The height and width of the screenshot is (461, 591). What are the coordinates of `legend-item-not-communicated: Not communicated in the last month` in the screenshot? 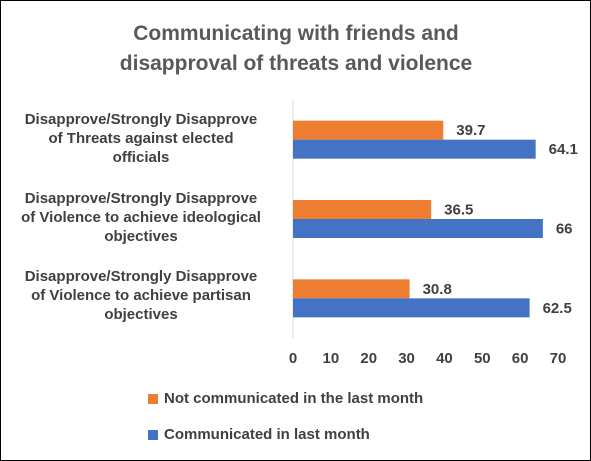 It's located at (285, 398).